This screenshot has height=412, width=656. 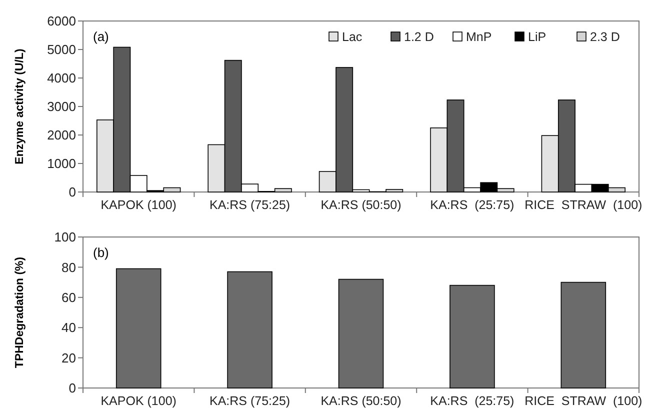 What do you see at coordinates (352, 37) in the screenshot?
I see `legend-label: Lac` at bounding box center [352, 37].